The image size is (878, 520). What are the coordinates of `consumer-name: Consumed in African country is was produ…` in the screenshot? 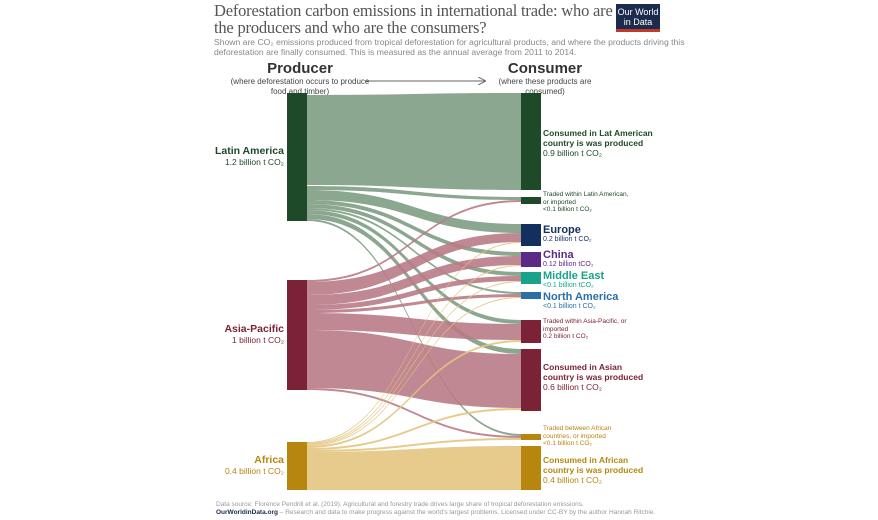 It's located at (593, 465).